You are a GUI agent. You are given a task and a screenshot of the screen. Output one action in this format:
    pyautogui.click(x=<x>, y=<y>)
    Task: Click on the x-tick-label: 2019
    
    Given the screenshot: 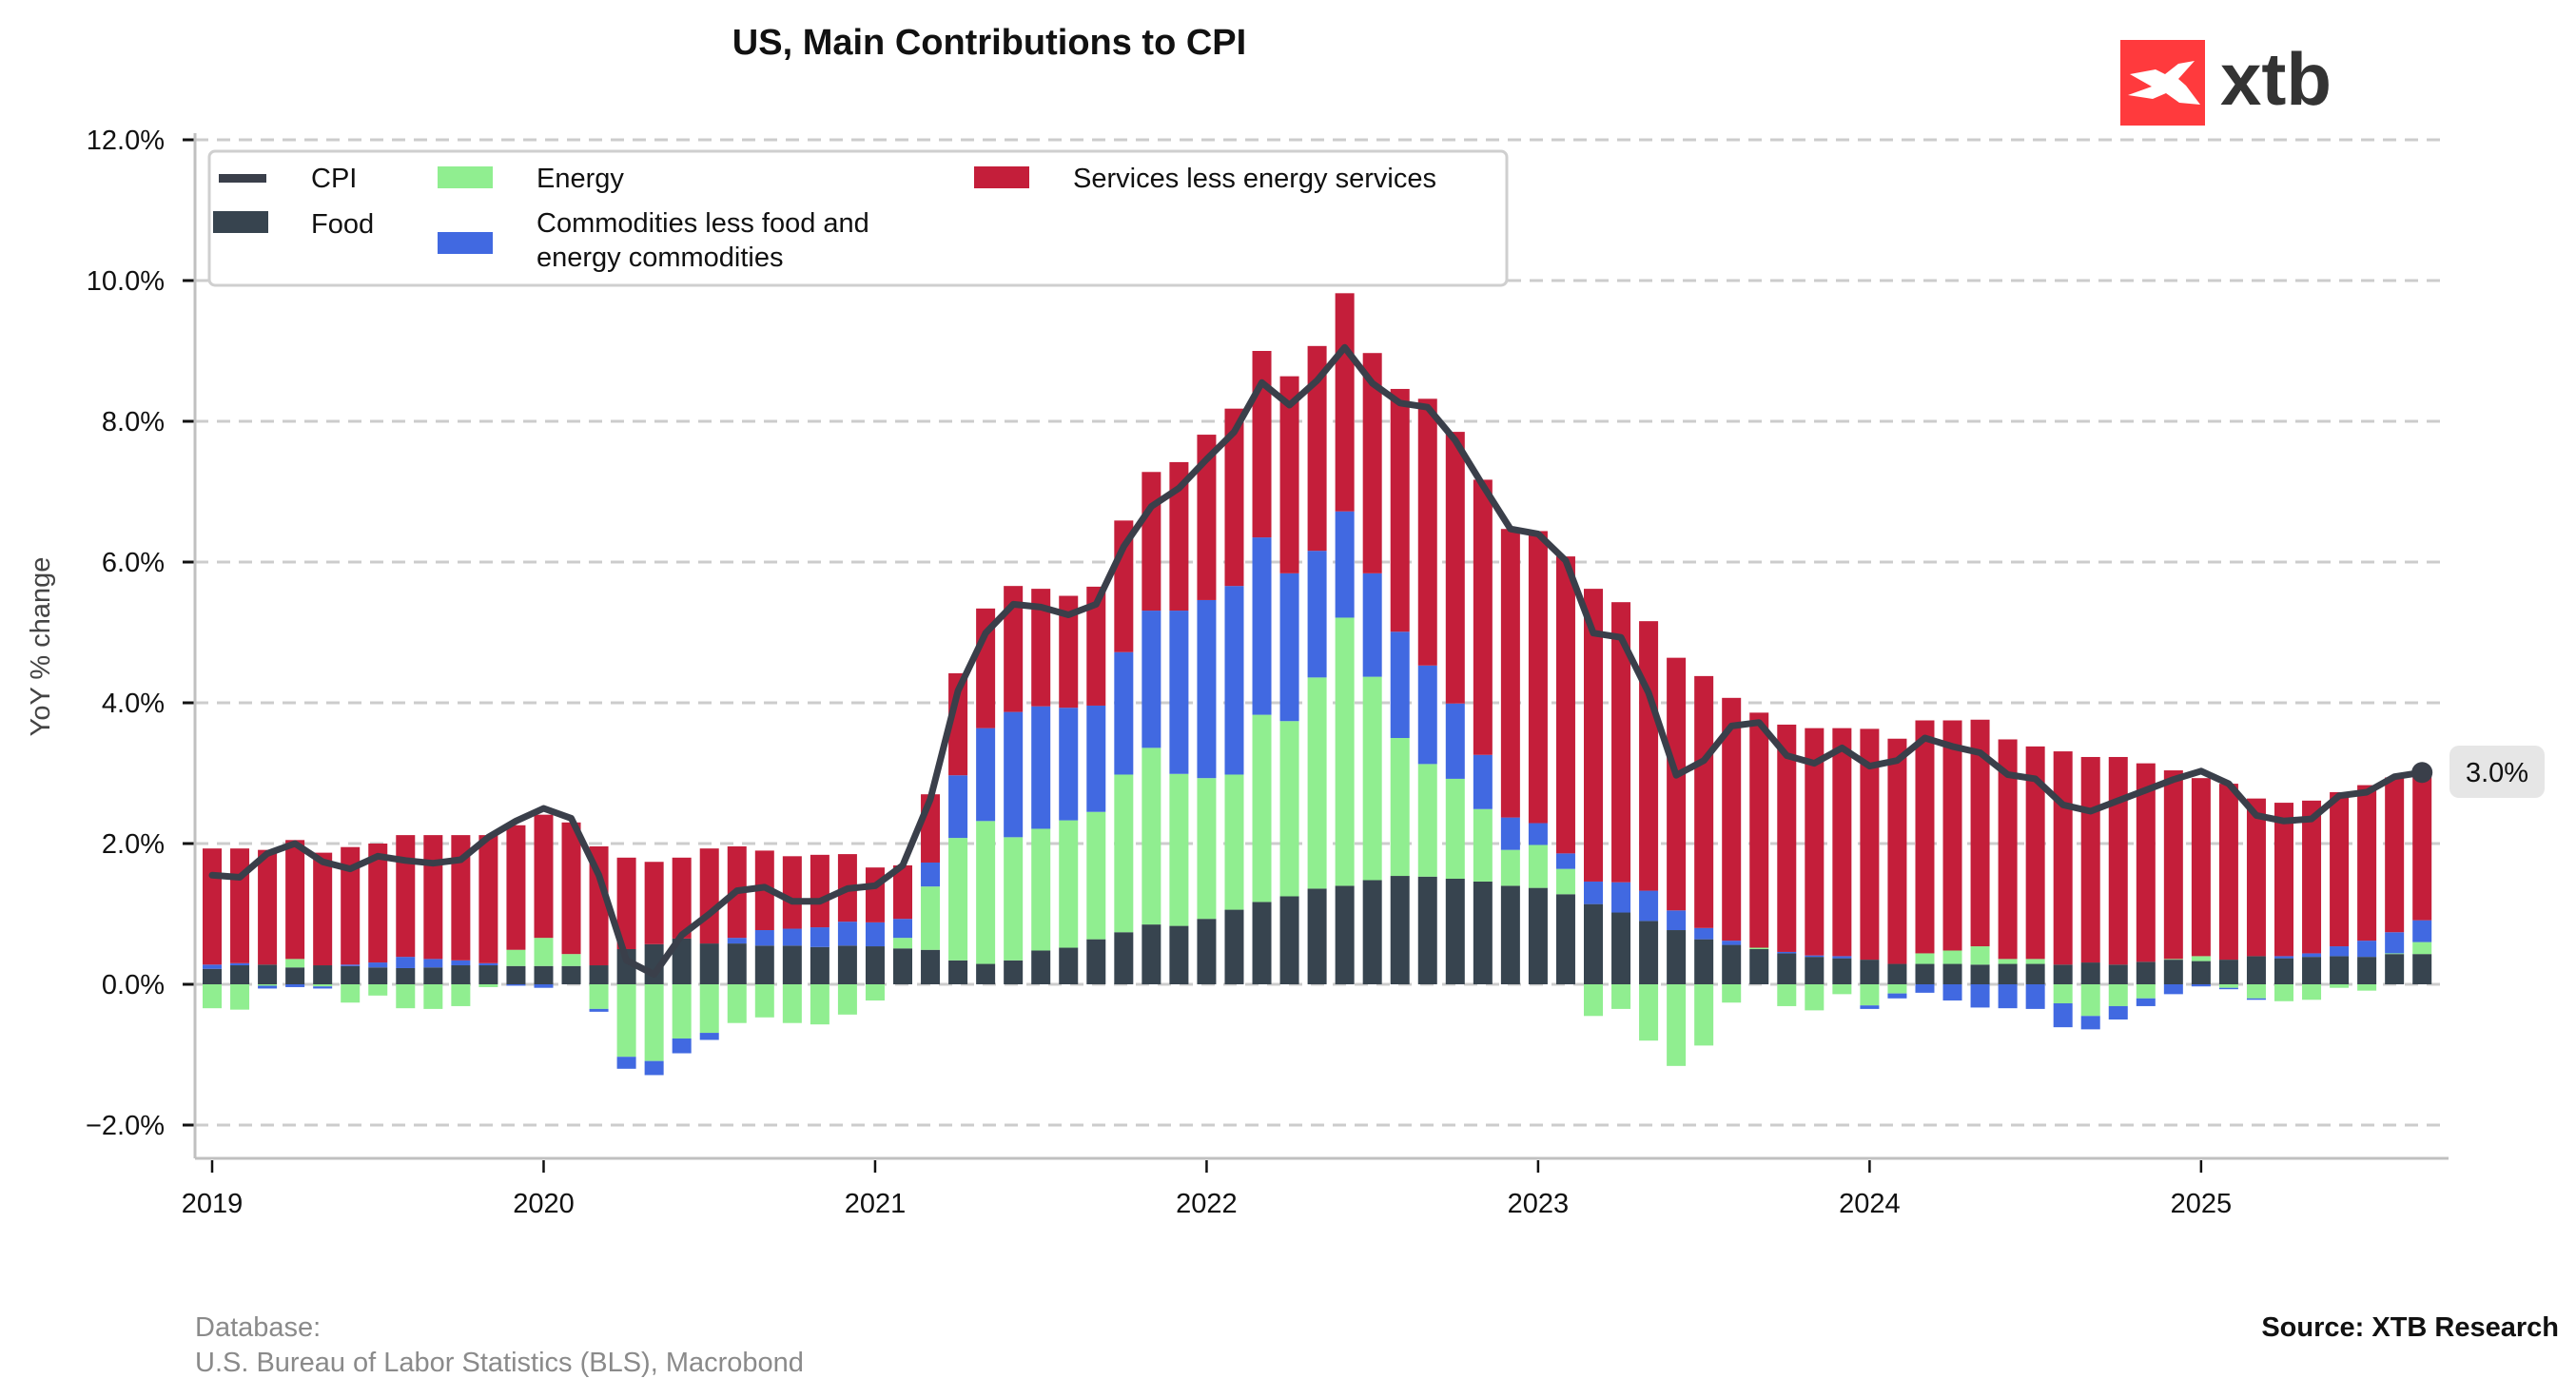 What is the action you would take?
    pyautogui.click(x=213, y=1204)
    